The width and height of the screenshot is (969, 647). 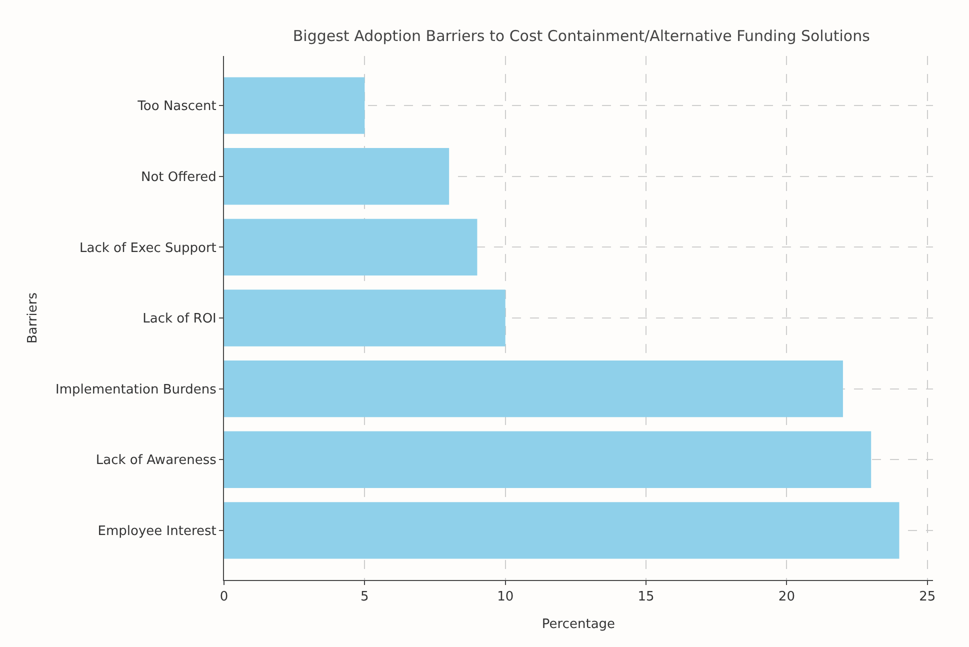 I want to click on y-tick-label: Employee Interest, so click(x=157, y=531).